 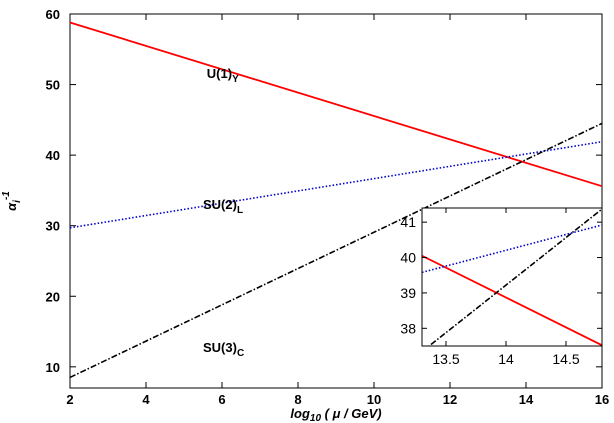 I want to click on x-tick-label: 4, so click(x=146, y=399).